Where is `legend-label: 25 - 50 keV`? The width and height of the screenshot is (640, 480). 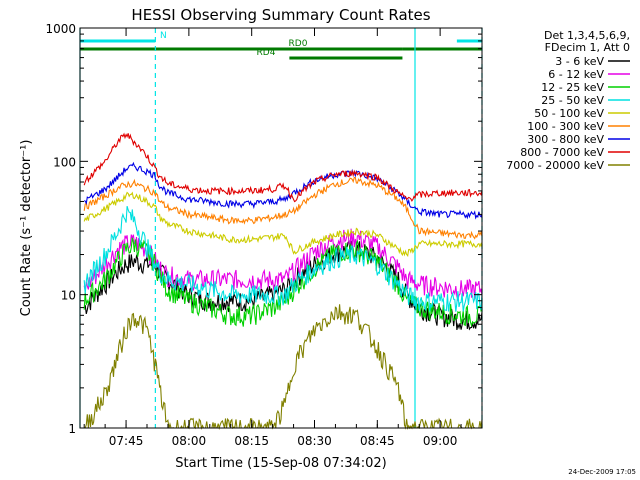 legend-label: 25 - 50 keV is located at coordinates (572, 100).